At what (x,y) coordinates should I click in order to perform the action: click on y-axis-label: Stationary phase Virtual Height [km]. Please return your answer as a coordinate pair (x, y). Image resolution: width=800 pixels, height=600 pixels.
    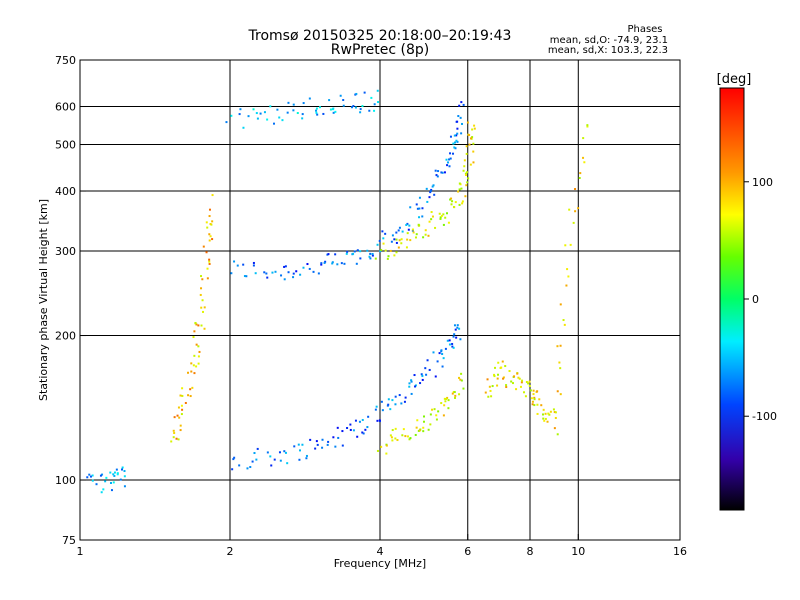
    Looking at the image, I should click on (43, 300).